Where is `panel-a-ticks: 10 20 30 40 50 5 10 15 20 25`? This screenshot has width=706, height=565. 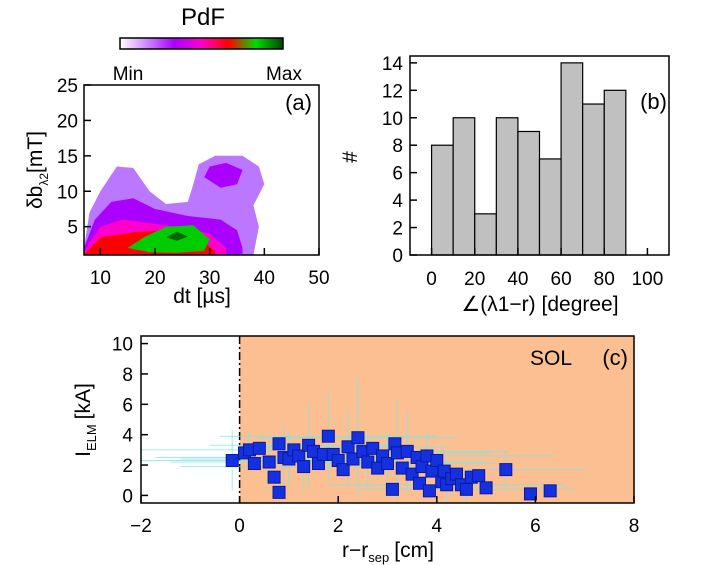
panel-a-ticks: 10 20 30 40 50 5 10 15 20 25 is located at coordinates (193, 182).